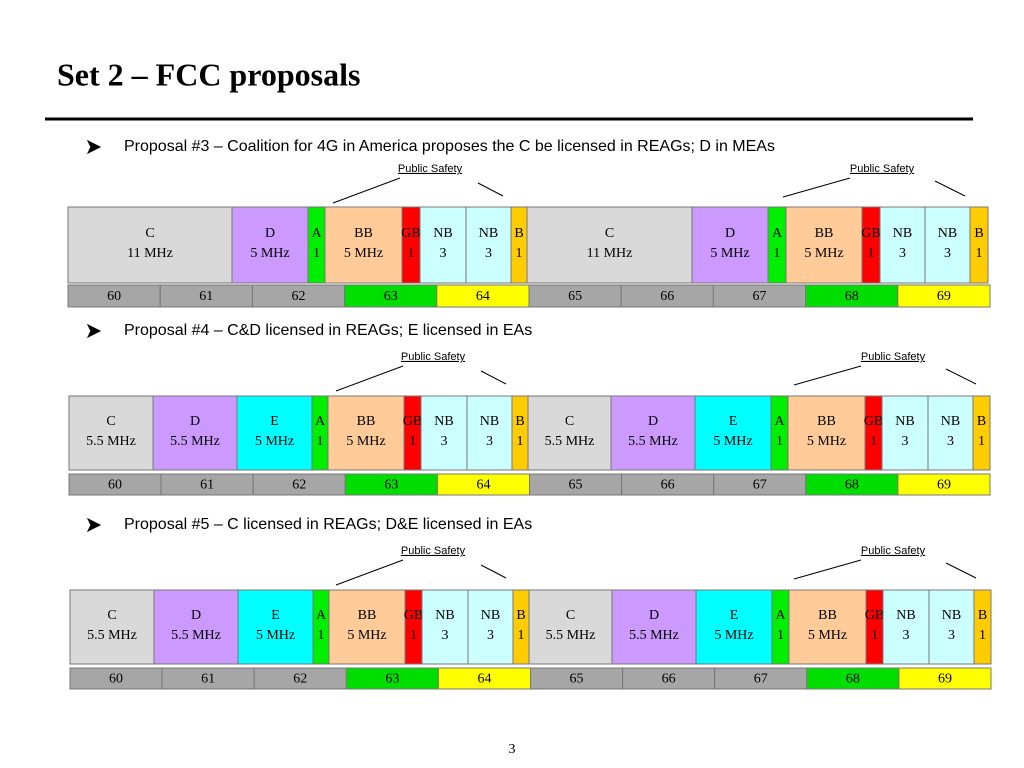  I want to click on channel-label: 67, so click(760, 296).